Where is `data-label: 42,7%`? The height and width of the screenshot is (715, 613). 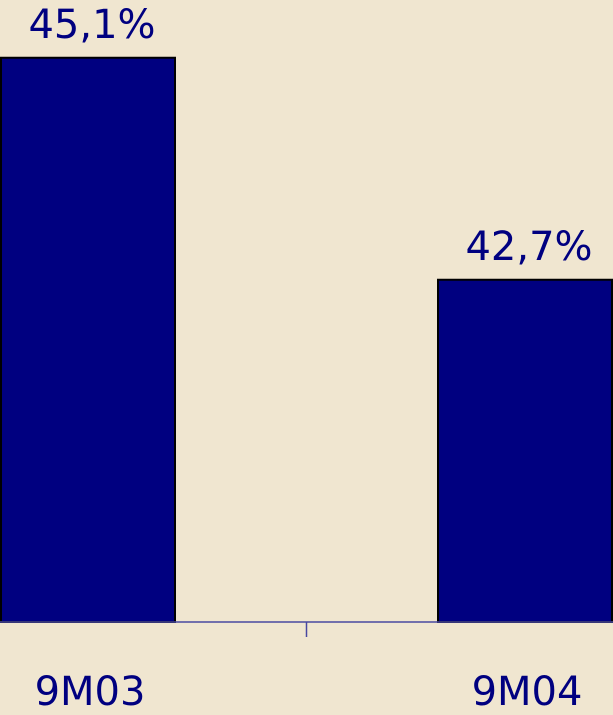 data-label: 42,7% is located at coordinates (528, 247).